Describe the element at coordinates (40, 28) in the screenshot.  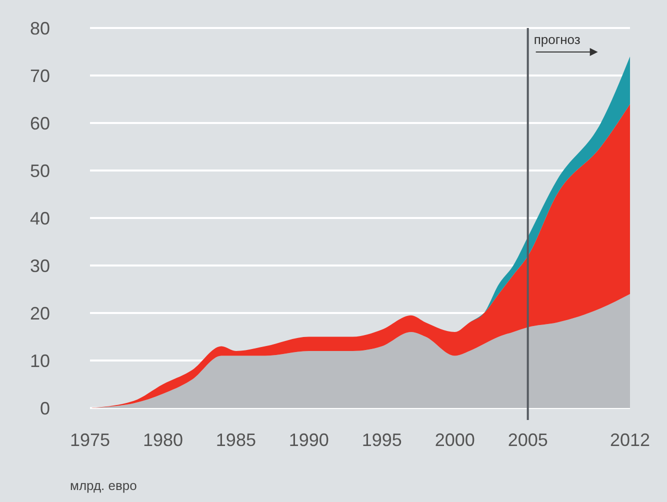
I see `y-tick-label: 80` at that location.